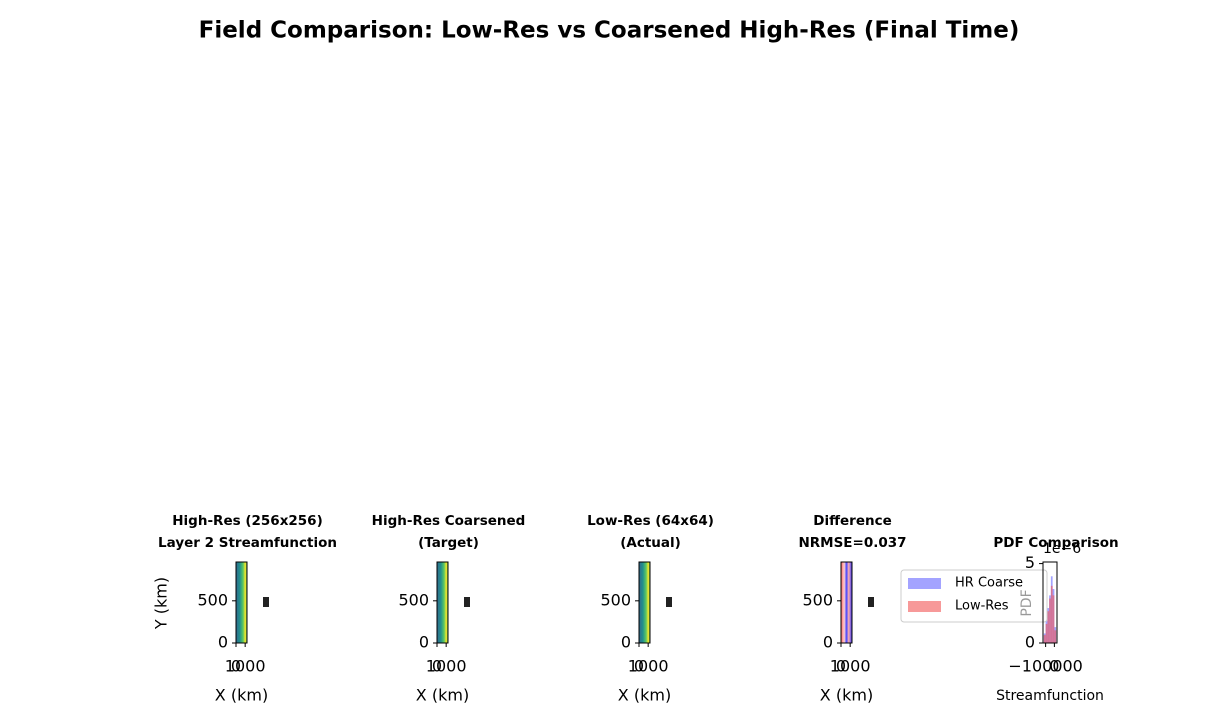 The width and height of the screenshot is (1218, 725). Describe the element at coordinates (1062, 549) in the screenshot. I see `y-offset: 1e−6` at that location.